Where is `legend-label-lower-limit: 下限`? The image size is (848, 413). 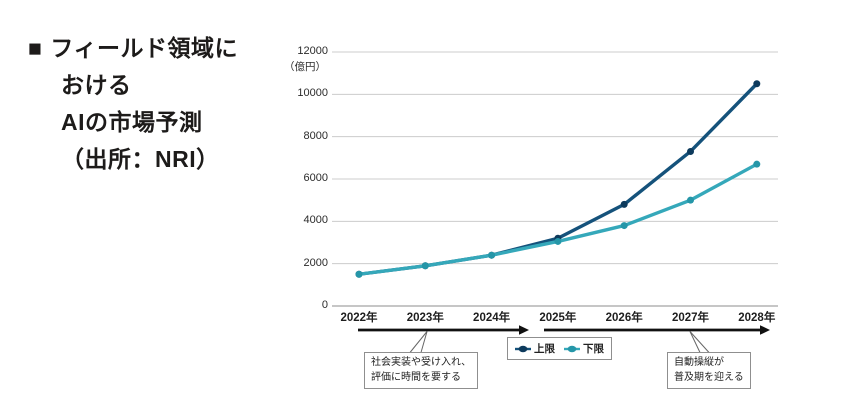 legend-label-lower-limit: 下限 is located at coordinates (593, 349).